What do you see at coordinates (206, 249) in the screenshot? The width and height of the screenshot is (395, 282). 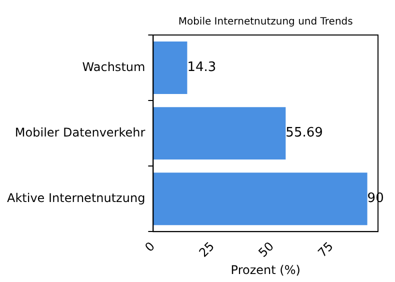 I see `x-tick-label: 25` at bounding box center [206, 249].